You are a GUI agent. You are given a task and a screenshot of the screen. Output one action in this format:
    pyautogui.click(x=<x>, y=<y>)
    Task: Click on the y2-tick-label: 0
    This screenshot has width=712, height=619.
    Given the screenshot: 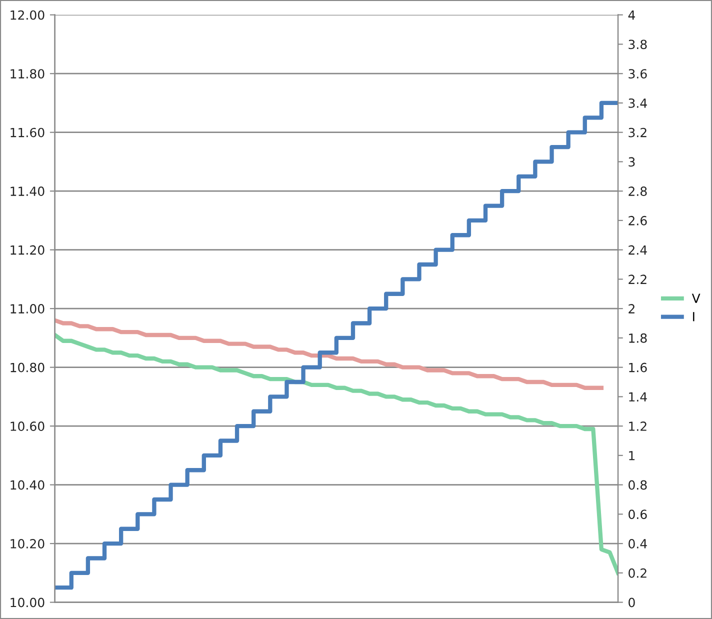 What is the action you would take?
    pyautogui.click(x=631, y=603)
    